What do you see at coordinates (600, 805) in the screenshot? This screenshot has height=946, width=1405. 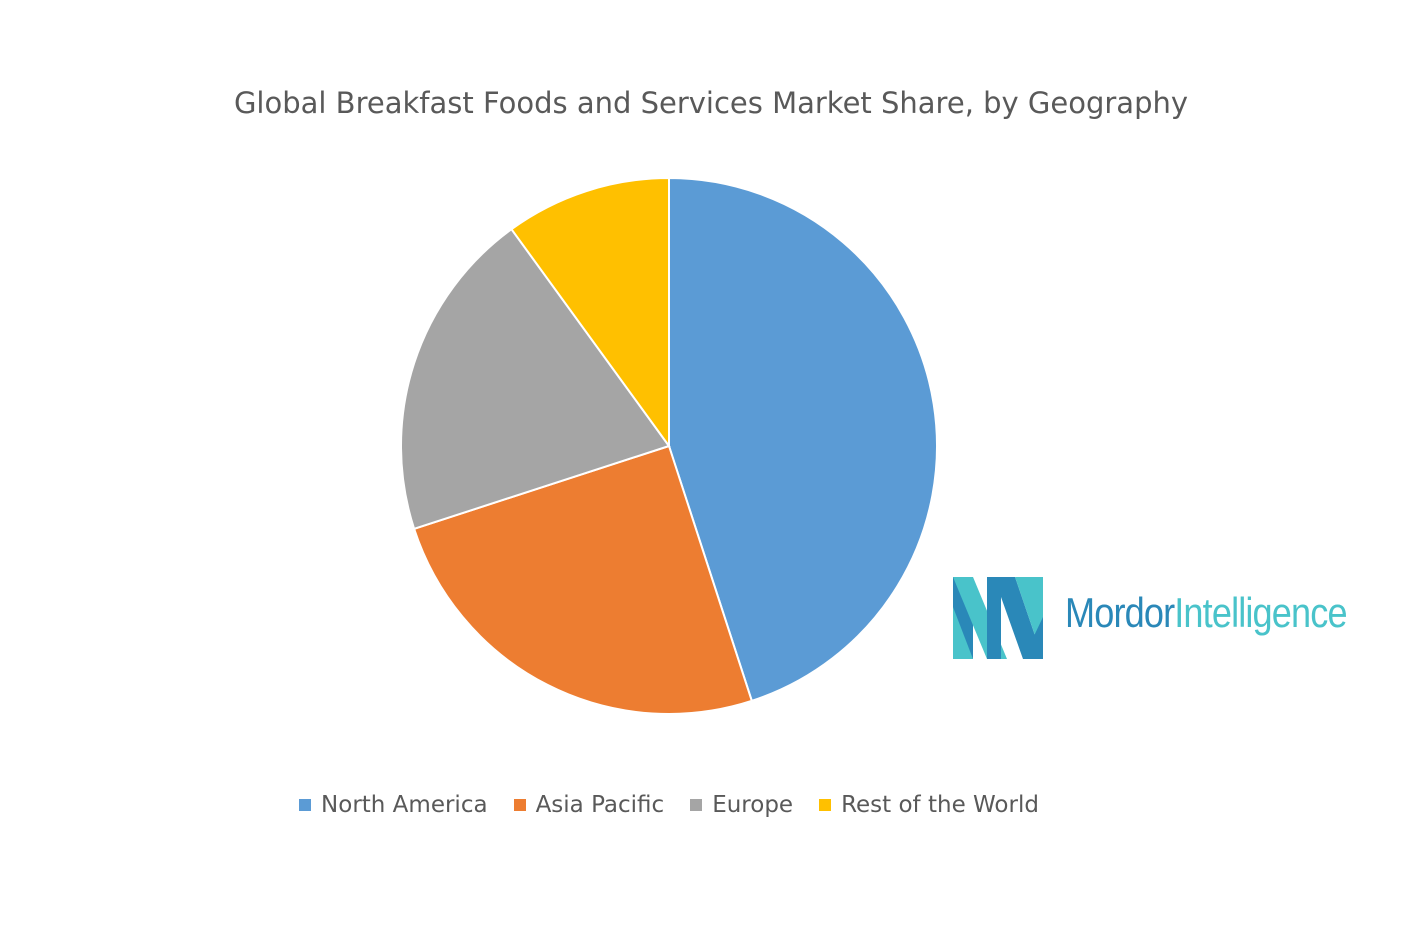 I see `legend-label-asia-pacific: Asia Pacific` at bounding box center [600, 805].